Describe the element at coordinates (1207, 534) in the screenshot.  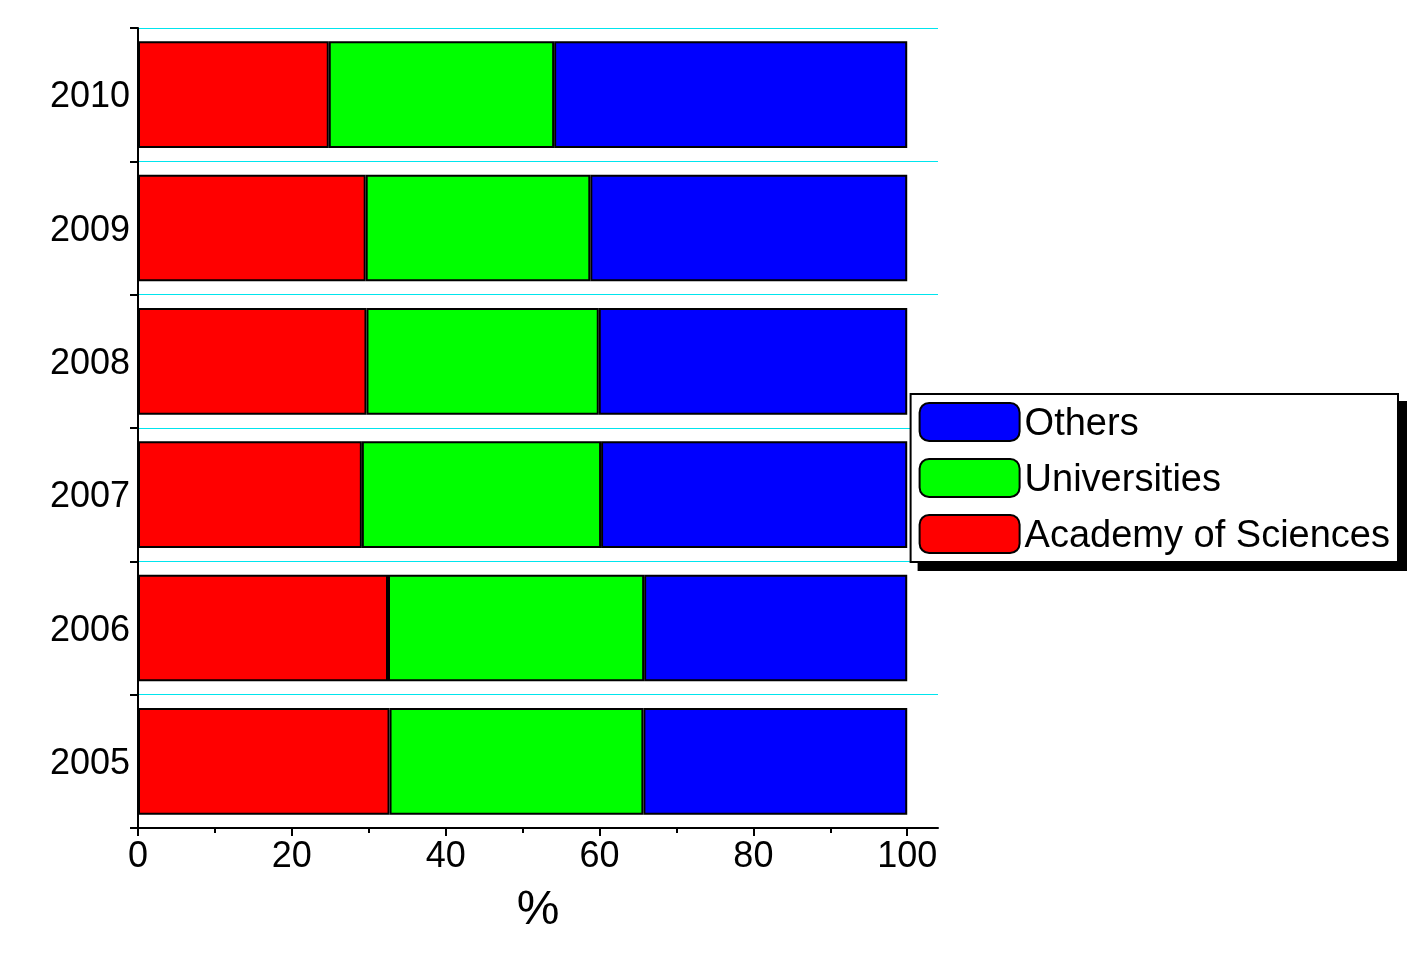
I see `legend-label: Academy of Sciences` at that location.